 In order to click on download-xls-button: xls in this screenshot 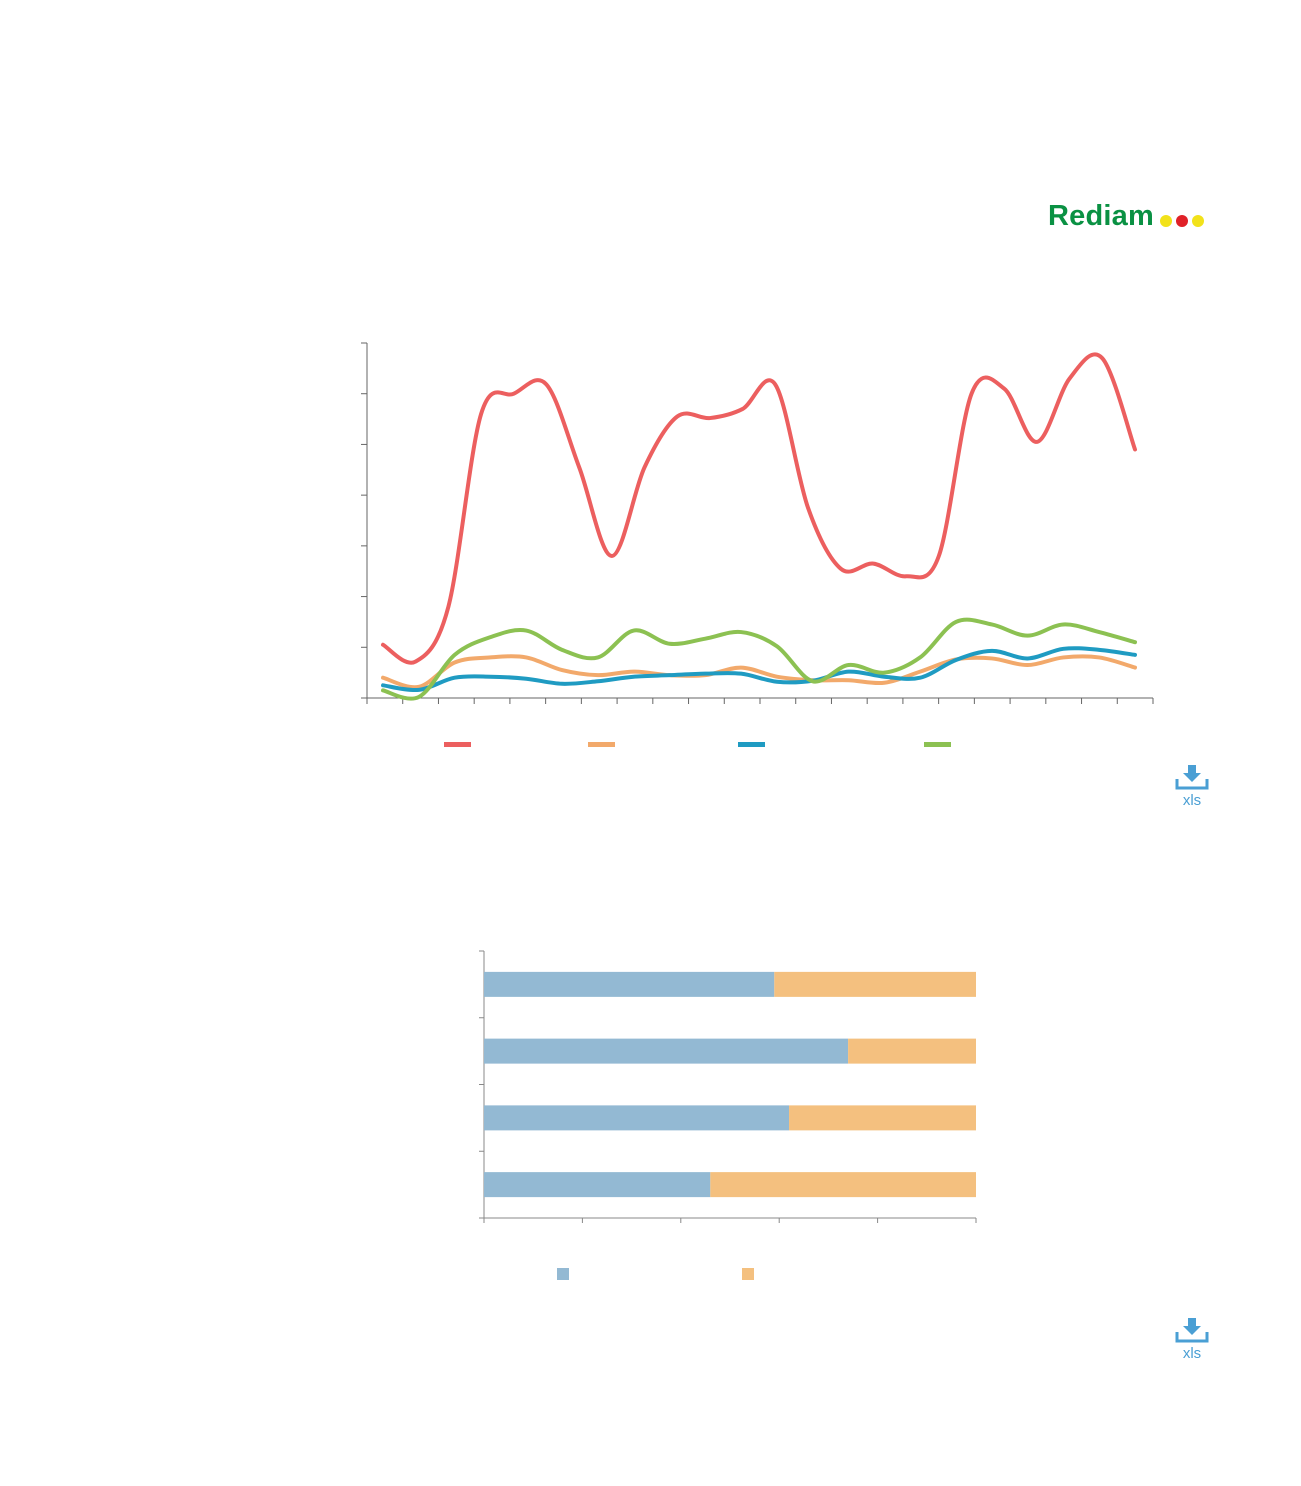, I will do `click(1192, 786)`.